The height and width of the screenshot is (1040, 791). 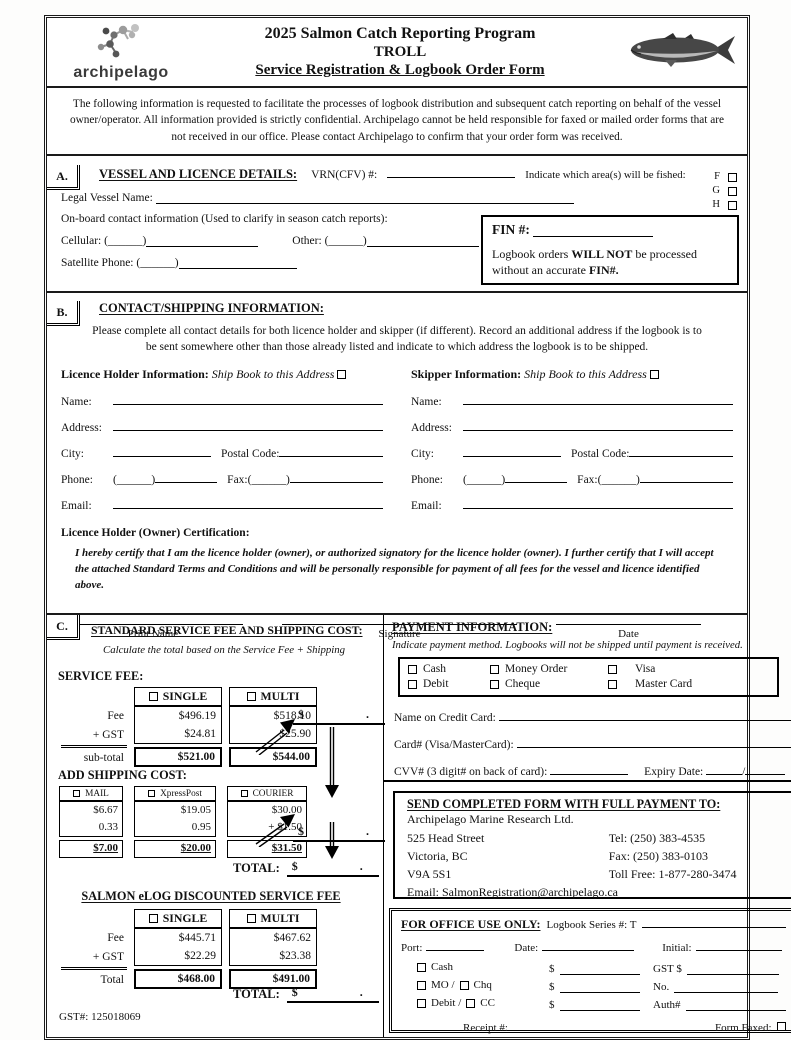 I want to click on name-on-card-field, so click(x=644, y=715).